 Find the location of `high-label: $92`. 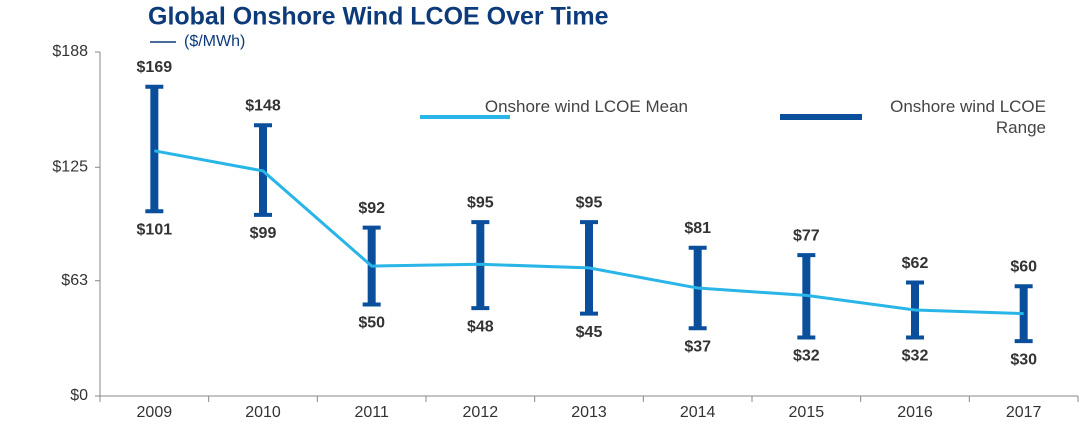

high-label: $92 is located at coordinates (371, 208).